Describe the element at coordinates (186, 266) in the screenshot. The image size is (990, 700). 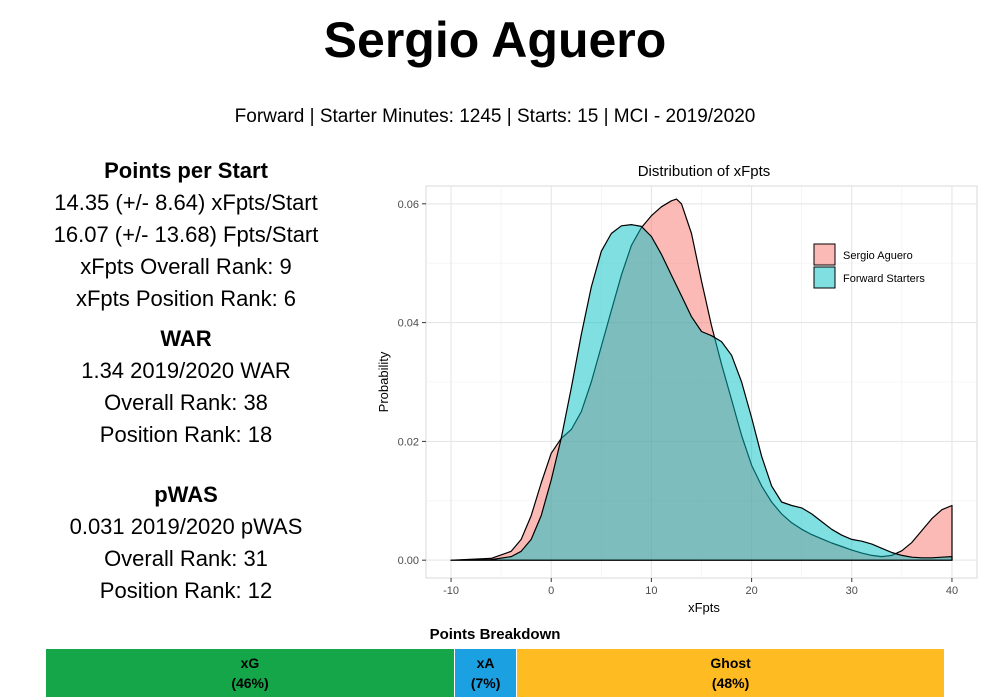
I see `xfpts-overall-rank: xFpts Overall Rank: 9` at that location.